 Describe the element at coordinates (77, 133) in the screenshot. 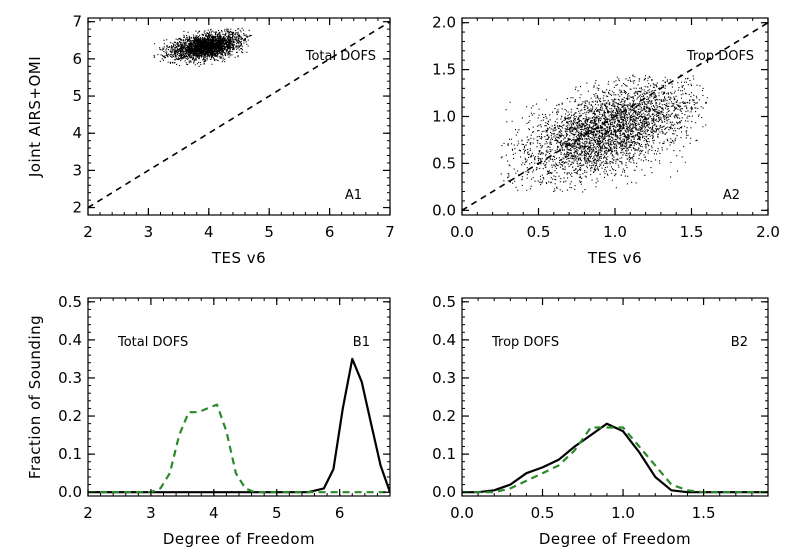

I see `y-tick-label: 4` at that location.